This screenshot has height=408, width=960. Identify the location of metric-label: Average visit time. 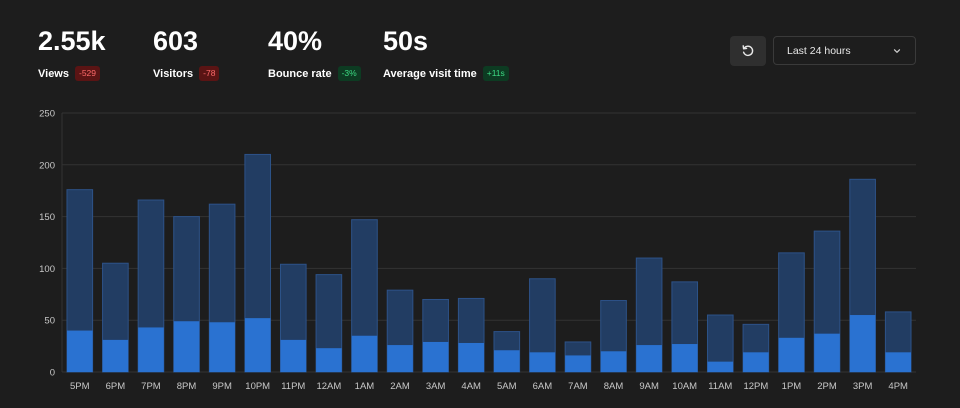
(430, 73).